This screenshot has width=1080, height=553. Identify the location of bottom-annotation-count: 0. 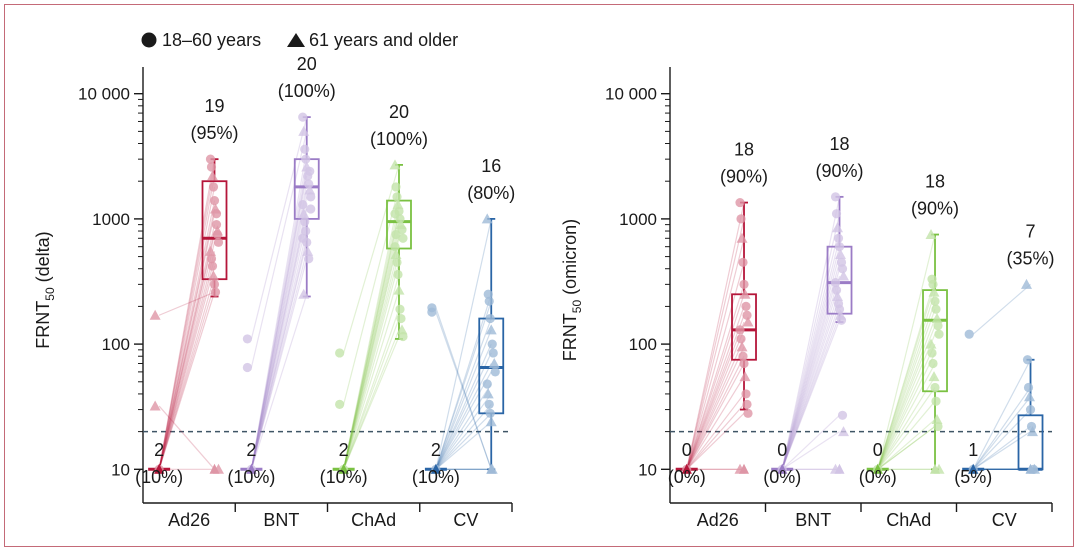
(878, 450).